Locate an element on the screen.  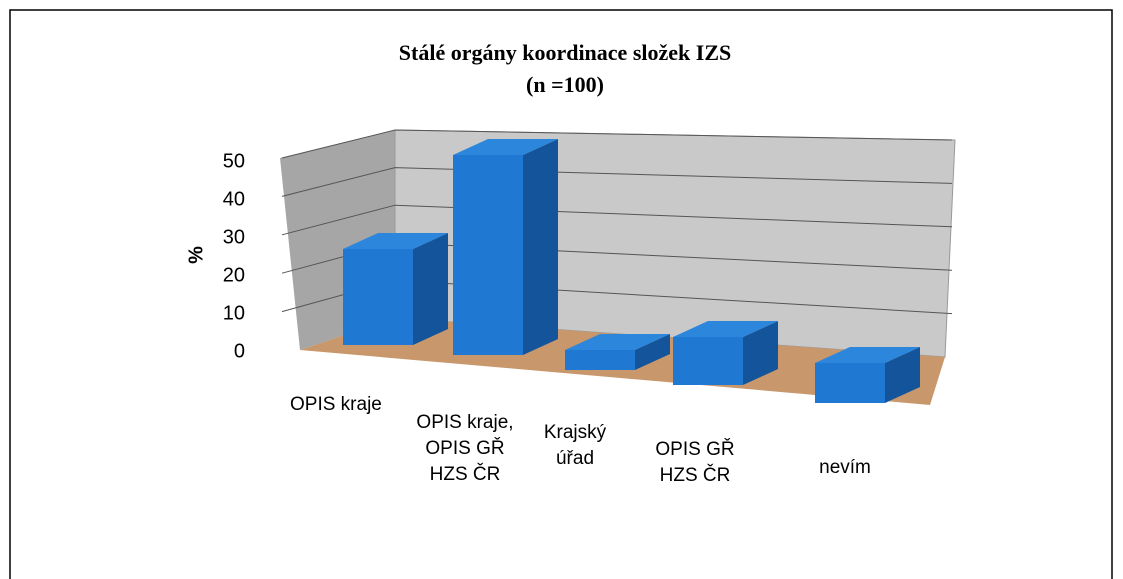
y-axis-label: % is located at coordinates (196, 255).